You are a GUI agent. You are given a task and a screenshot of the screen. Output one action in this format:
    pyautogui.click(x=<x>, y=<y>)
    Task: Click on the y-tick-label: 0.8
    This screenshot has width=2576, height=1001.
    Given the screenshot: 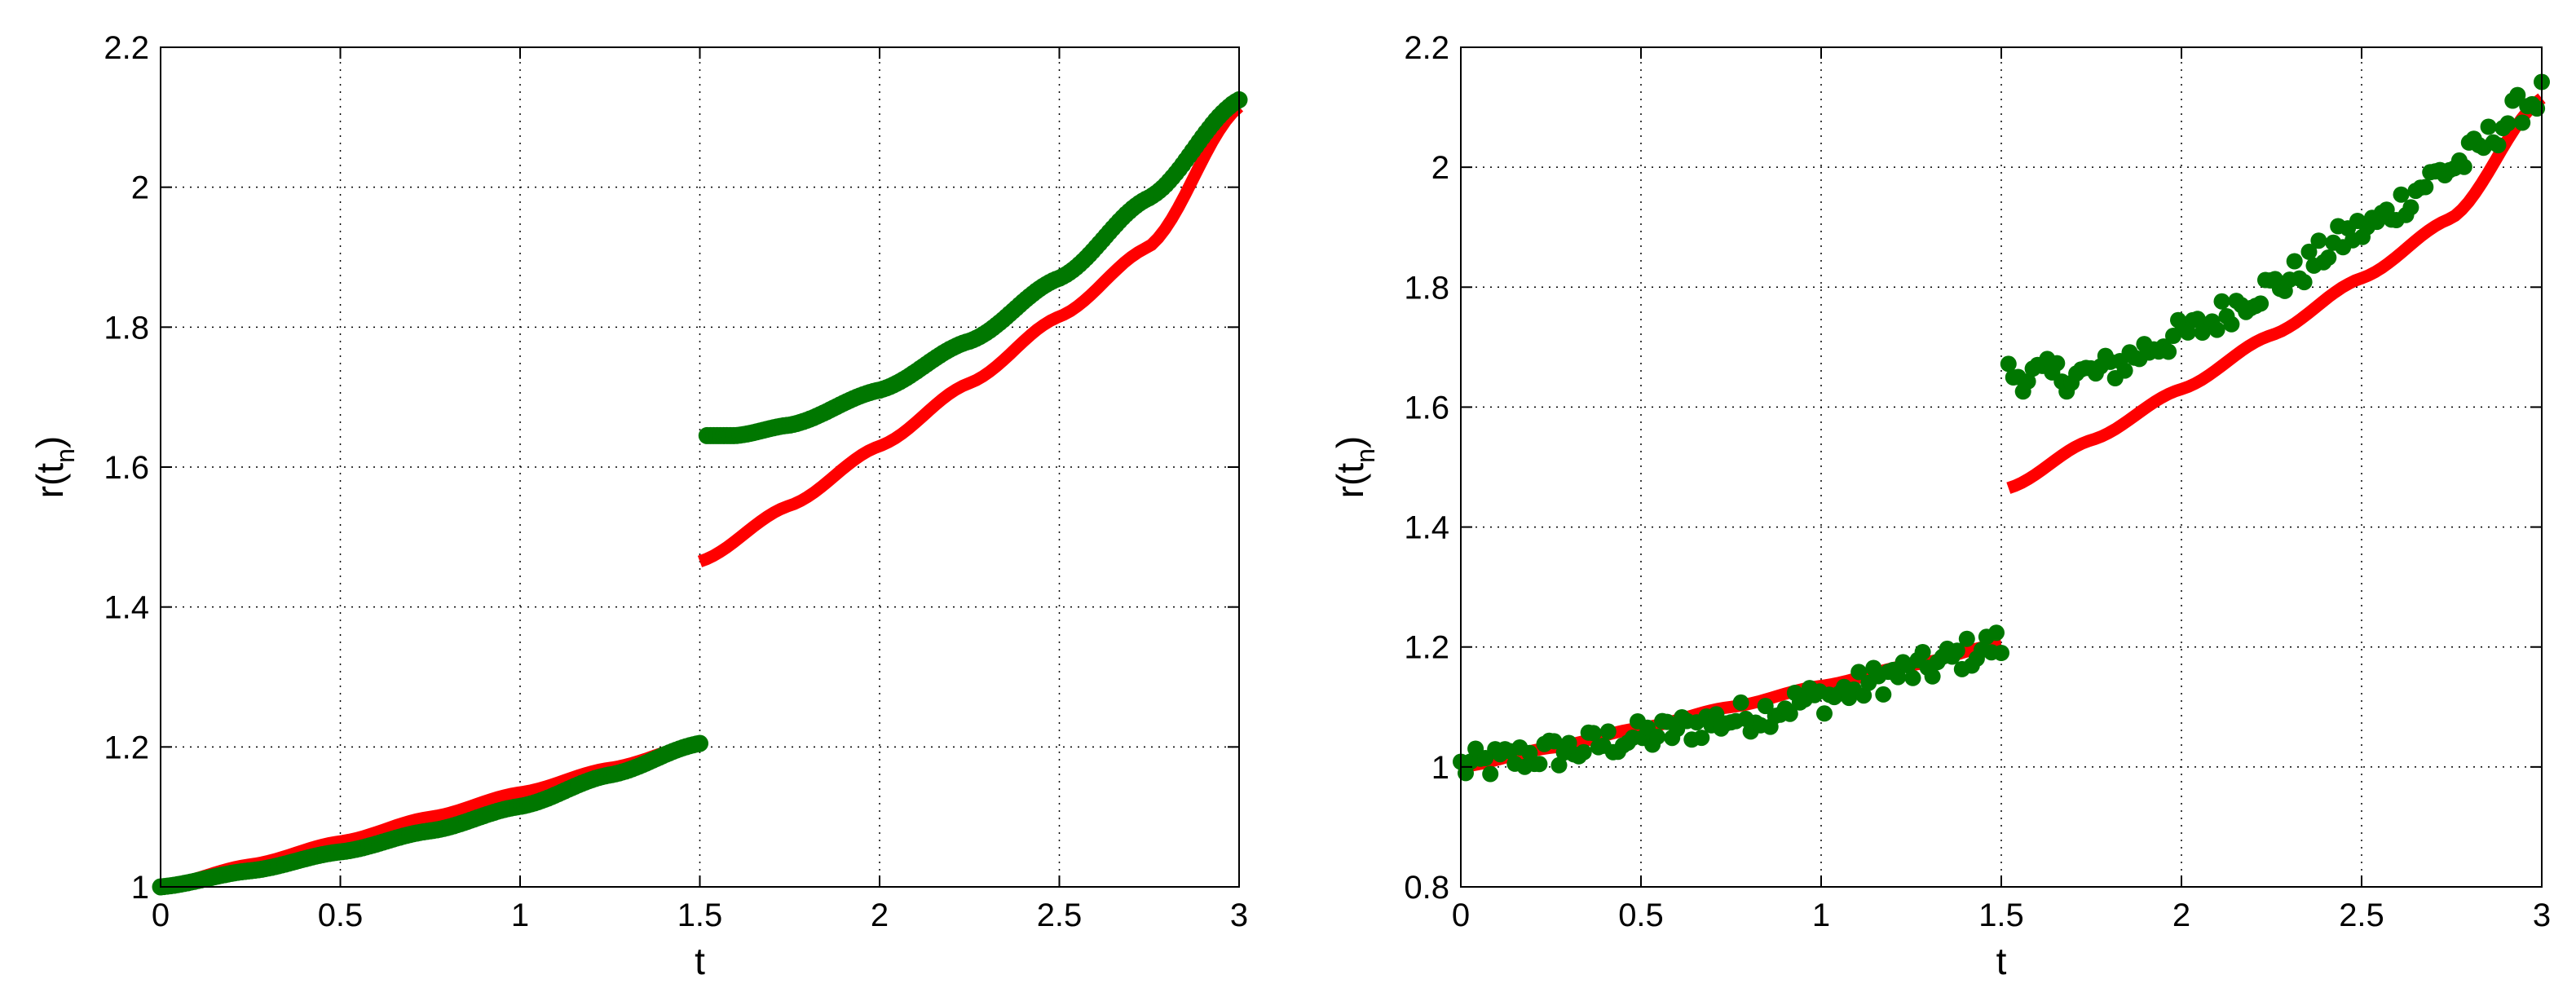 What is the action you would take?
    pyautogui.click(x=1426, y=888)
    